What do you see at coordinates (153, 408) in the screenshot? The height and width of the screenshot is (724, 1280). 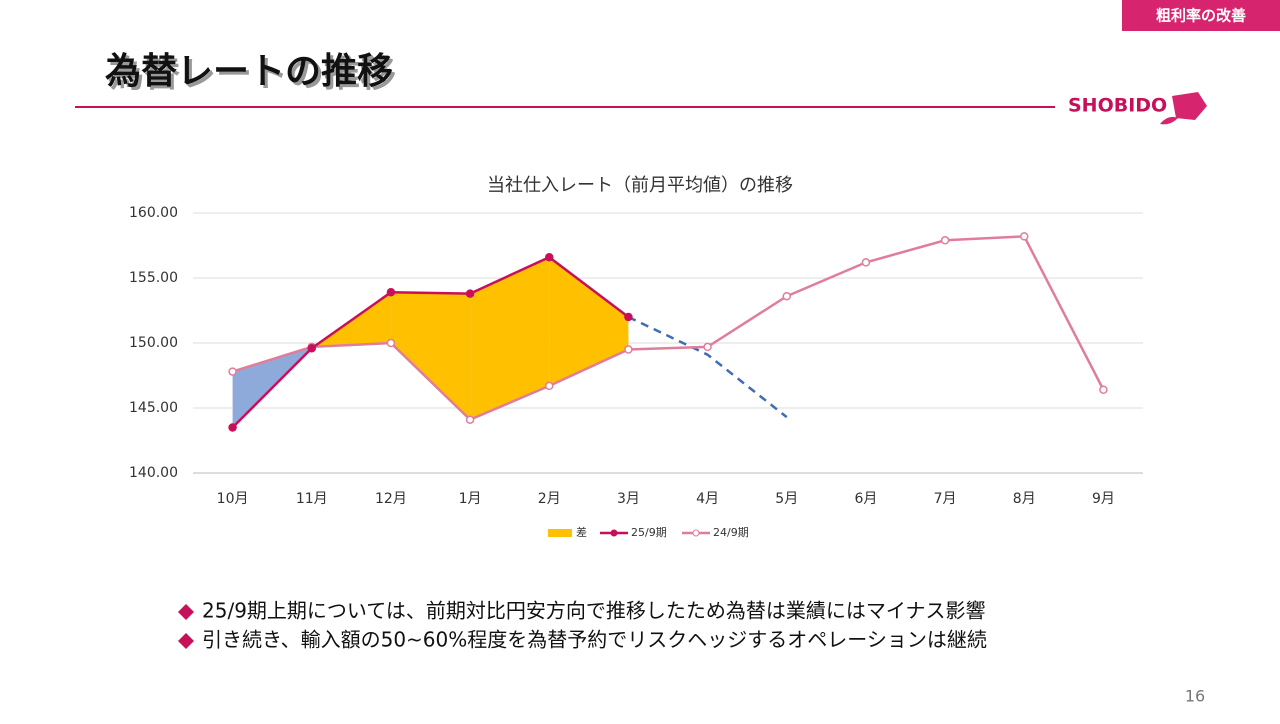 I see `y-tick-label: 145.00` at bounding box center [153, 408].